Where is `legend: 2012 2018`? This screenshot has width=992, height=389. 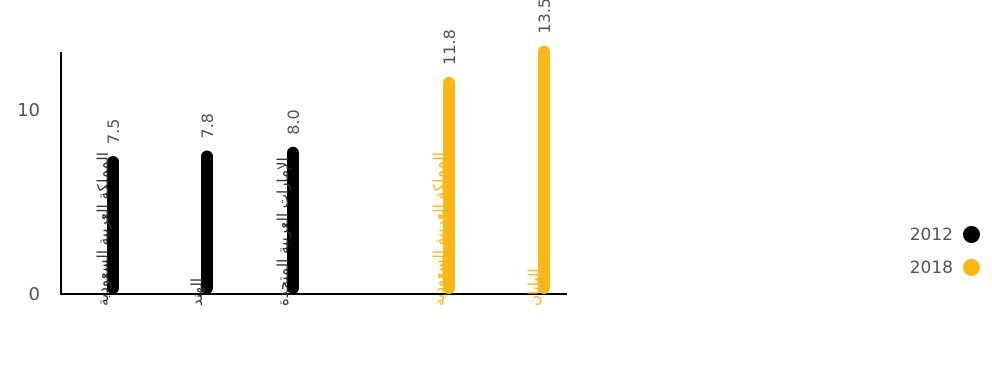
legend: 2012 2018 is located at coordinates (942, 251).